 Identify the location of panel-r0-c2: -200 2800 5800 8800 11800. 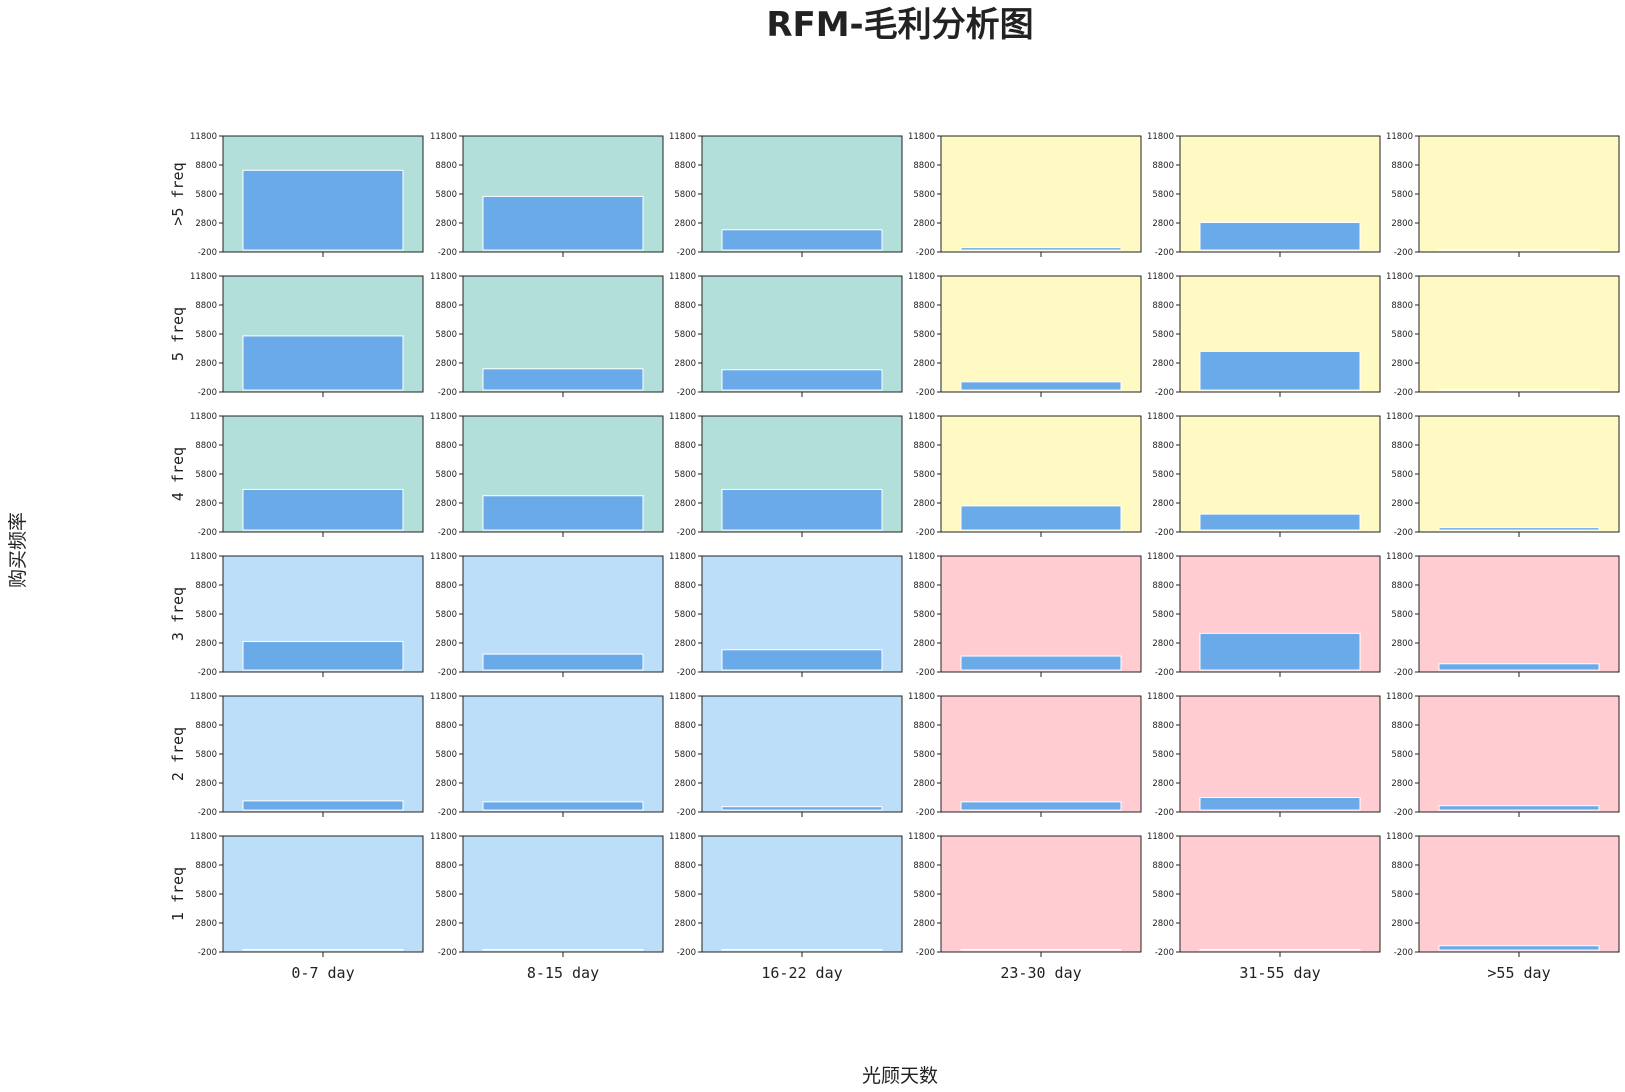
(786, 195).